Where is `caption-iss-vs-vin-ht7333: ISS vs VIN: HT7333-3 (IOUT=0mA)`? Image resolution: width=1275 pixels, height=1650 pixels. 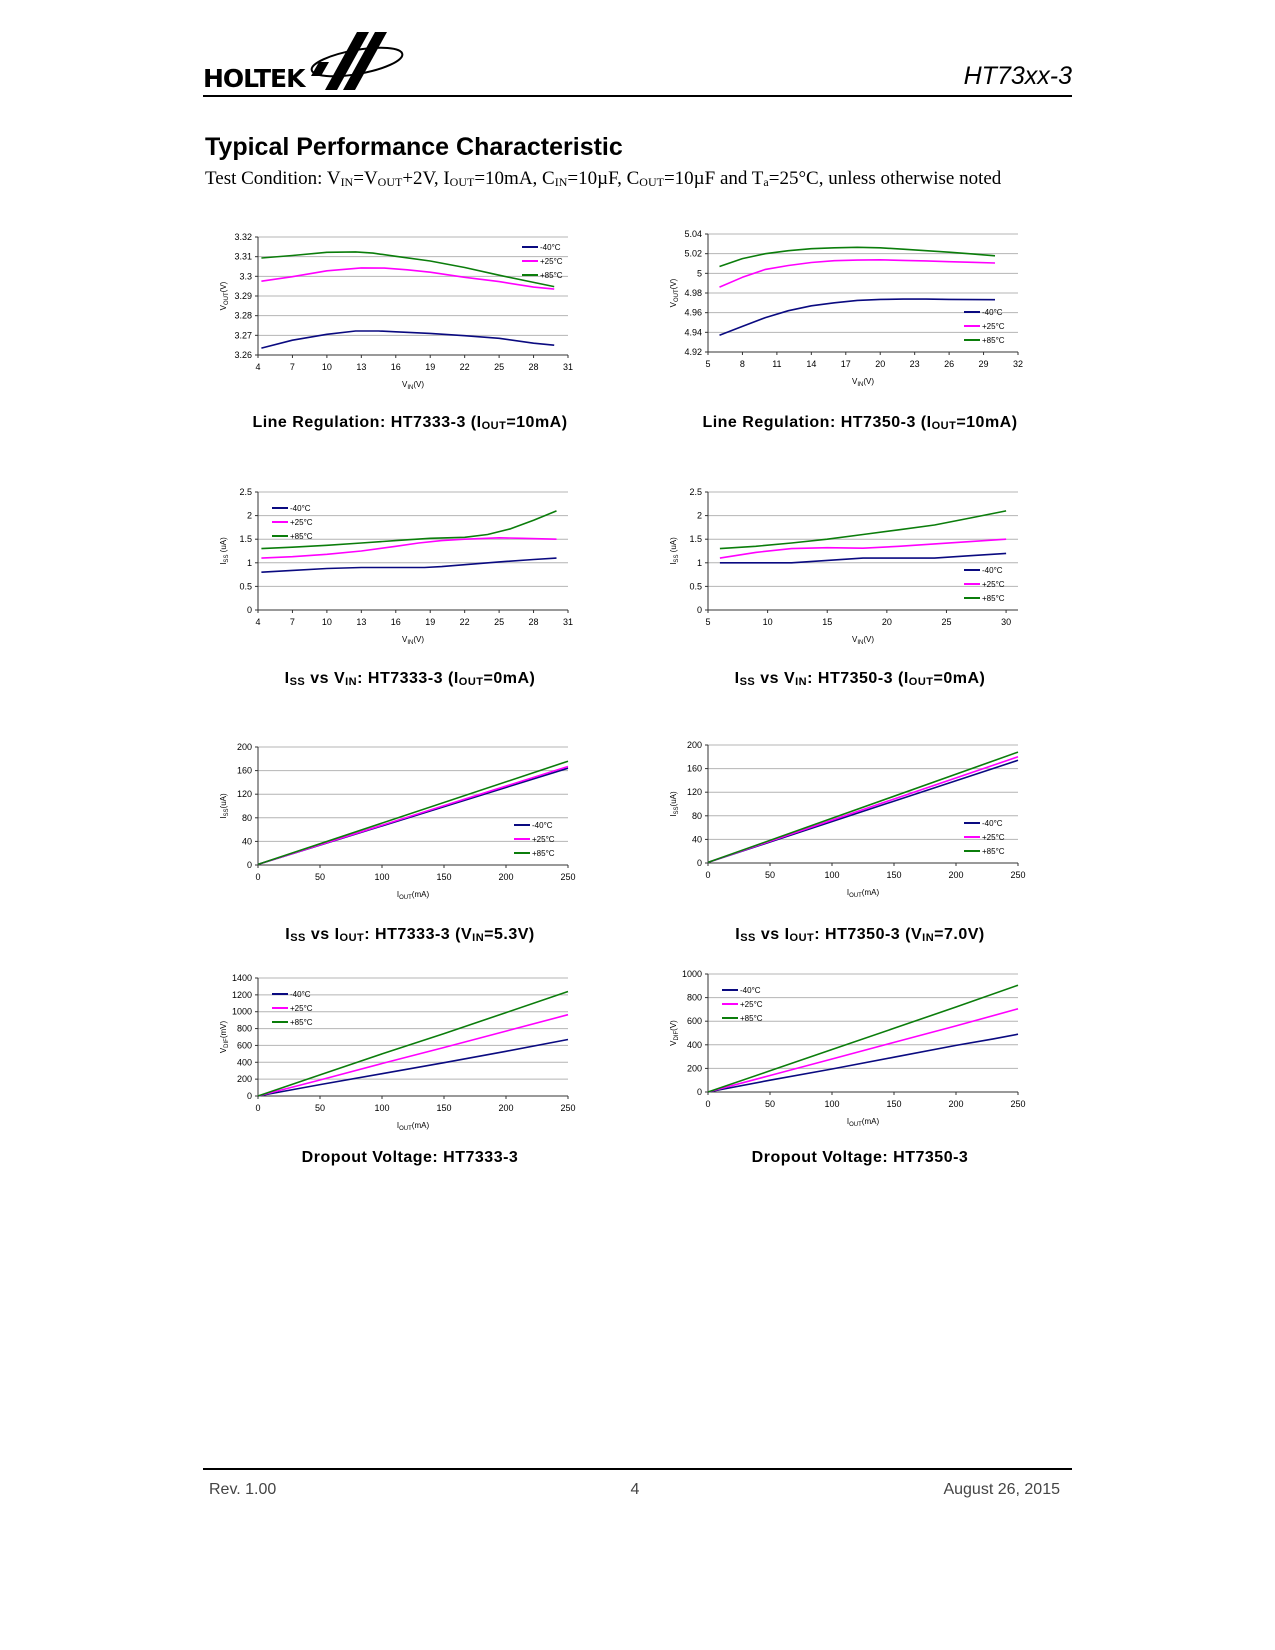
caption-iss-vs-vin-ht7333: ISS vs VIN: HT7333-3 (IOUT=0mA) is located at coordinates (410, 679).